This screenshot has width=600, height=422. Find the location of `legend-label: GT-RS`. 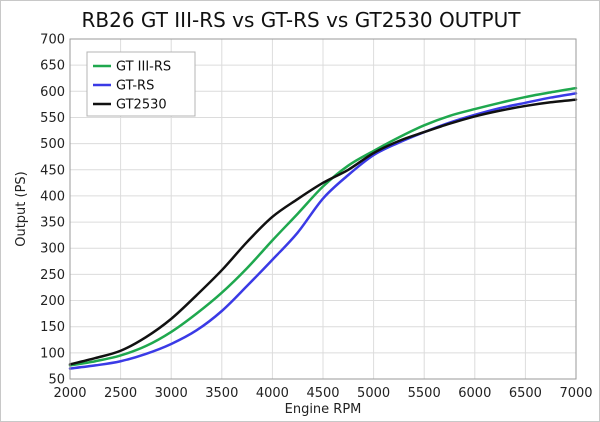

legend-label: GT-RS is located at coordinates (135, 86).